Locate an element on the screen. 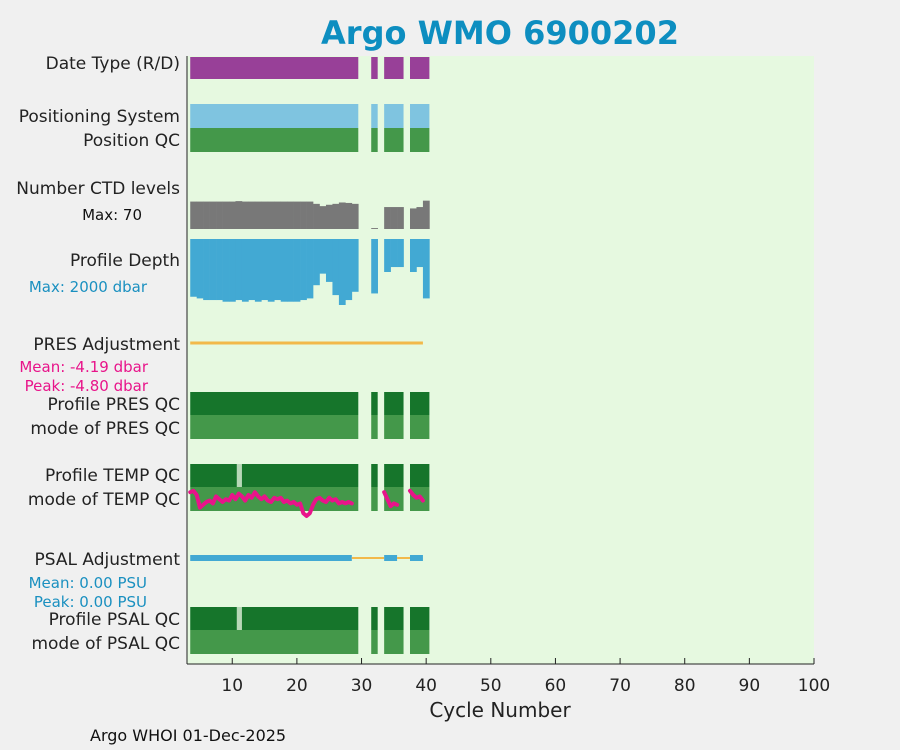  psal-peak-note: Peak: 0.00 PSU is located at coordinates (90, 602).